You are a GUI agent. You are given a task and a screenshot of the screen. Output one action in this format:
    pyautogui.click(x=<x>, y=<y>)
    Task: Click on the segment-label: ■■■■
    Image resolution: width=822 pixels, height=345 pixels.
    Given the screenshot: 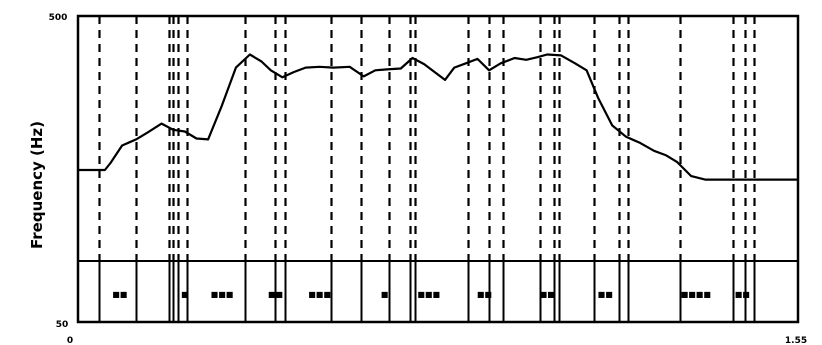 What is the action you would take?
    pyautogui.click(x=696, y=294)
    